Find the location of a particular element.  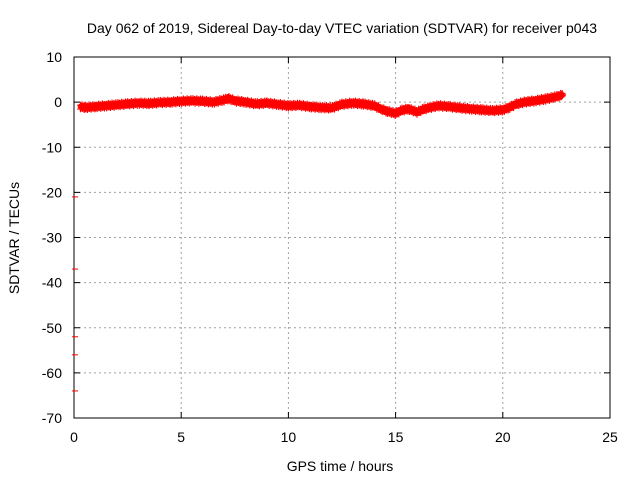

x-tick-label: 25 is located at coordinates (610, 437).